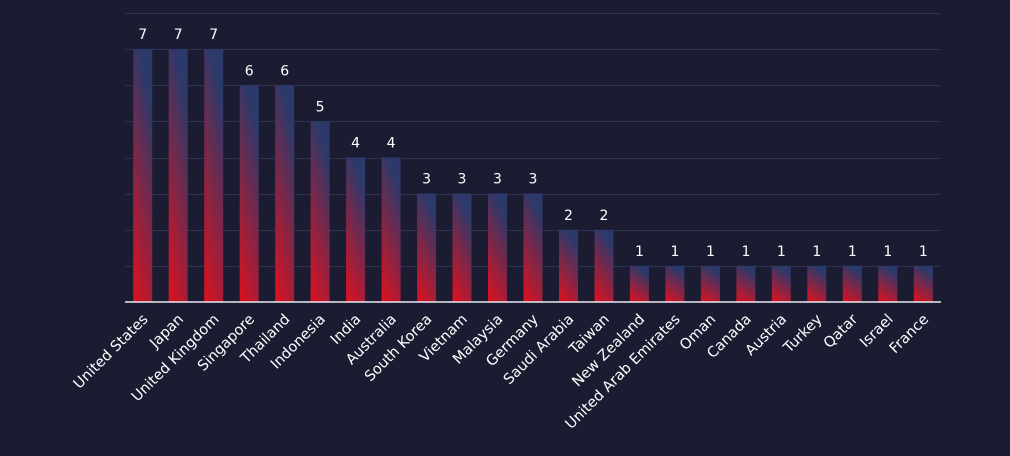  I want to click on category-label: Turkey, so click(803, 334).